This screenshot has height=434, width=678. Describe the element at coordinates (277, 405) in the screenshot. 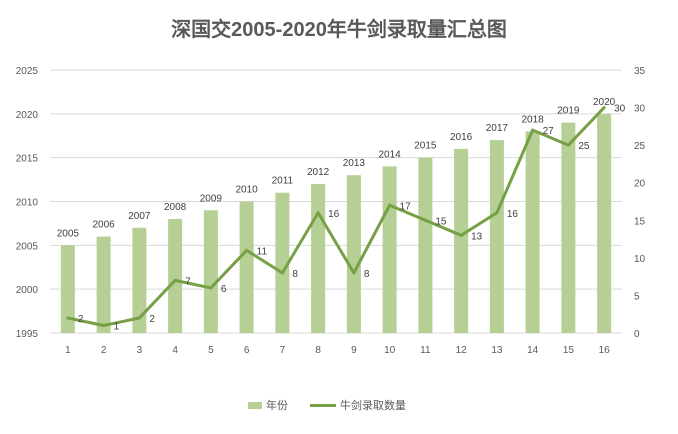

I see `legend-bar-label: 年份` at that location.